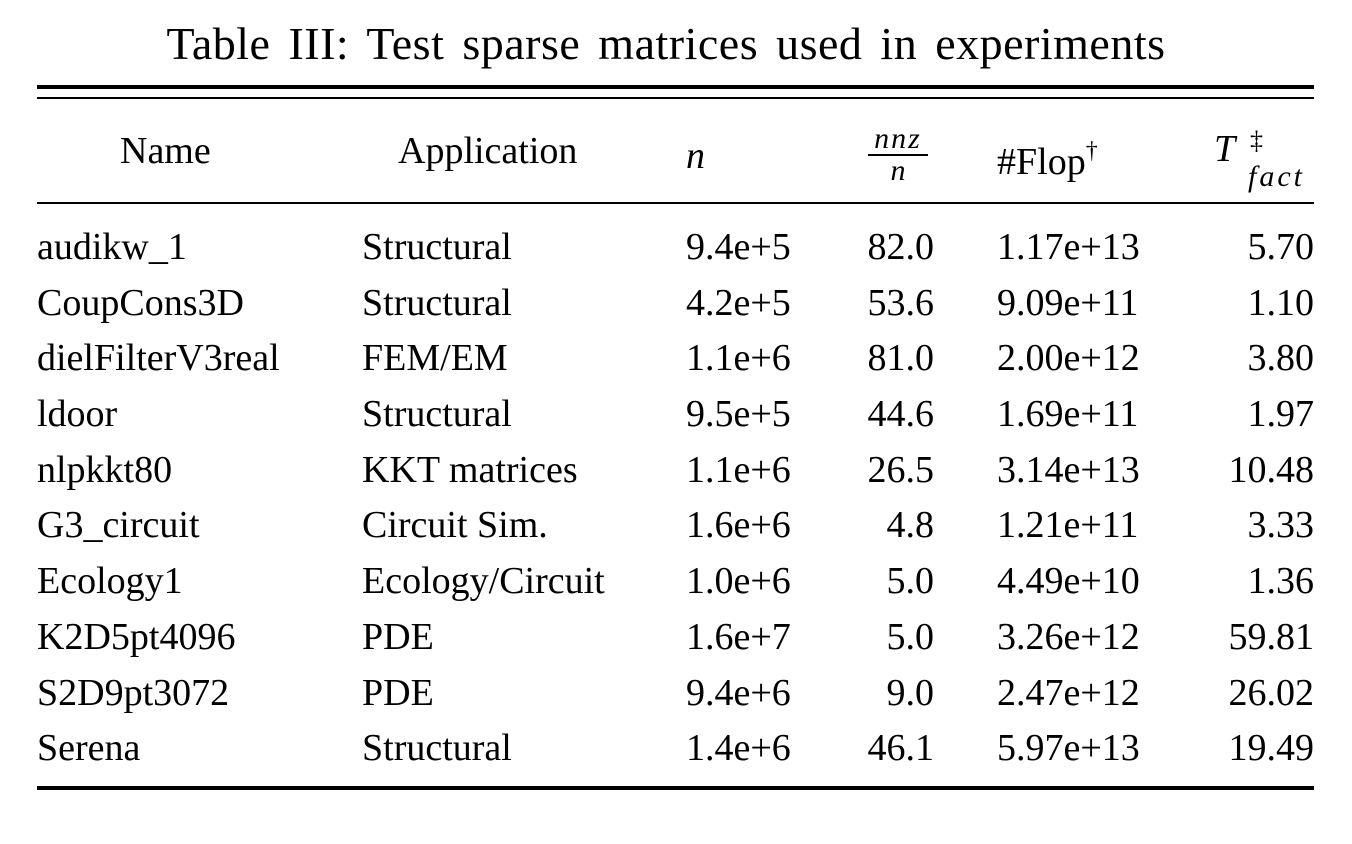  I want to click on fraction-bar, so click(898, 155).